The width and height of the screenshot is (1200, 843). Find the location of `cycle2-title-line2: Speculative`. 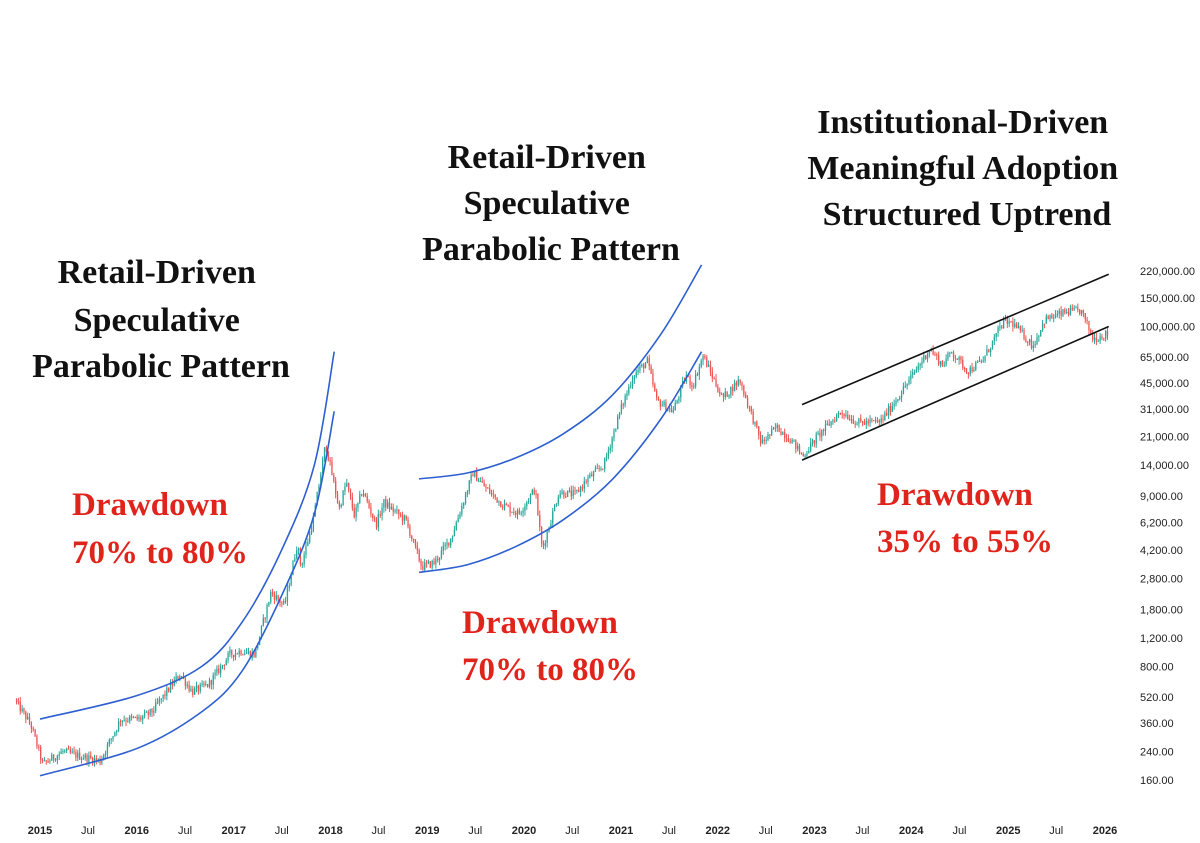

cycle2-title-line2: Speculative is located at coordinates (547, 203).